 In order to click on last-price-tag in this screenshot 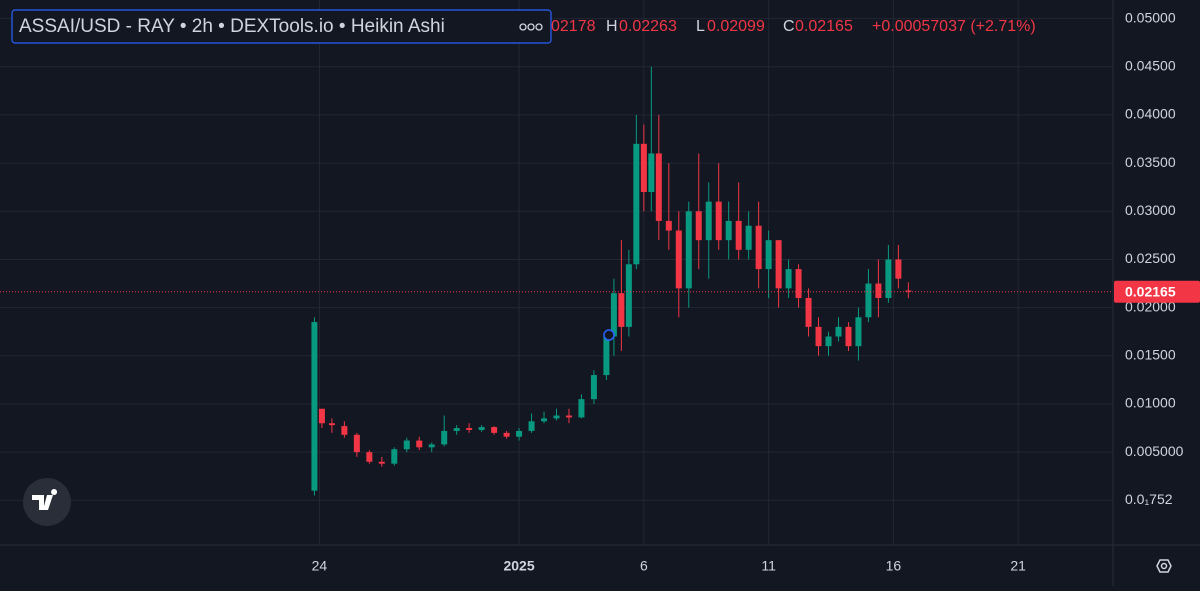, I will do `click(1157, 291)`.